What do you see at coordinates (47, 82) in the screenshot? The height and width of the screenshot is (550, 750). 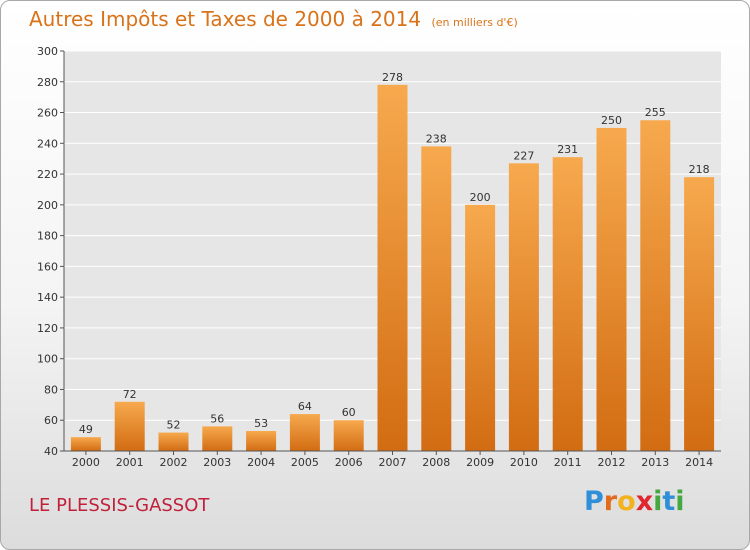 I see `y-tick-label: 280` at bounding box center [47, 82].